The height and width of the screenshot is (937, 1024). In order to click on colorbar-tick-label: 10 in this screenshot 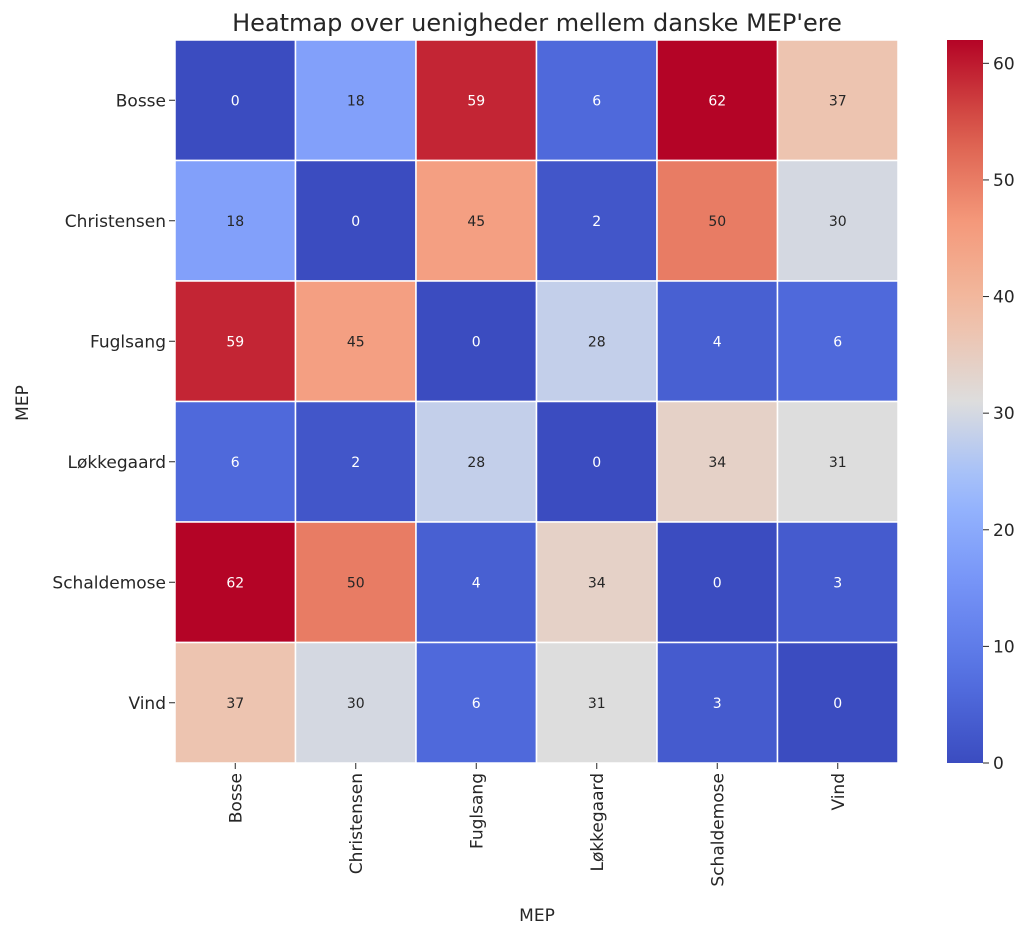, I will do `click(1004, 647)`.